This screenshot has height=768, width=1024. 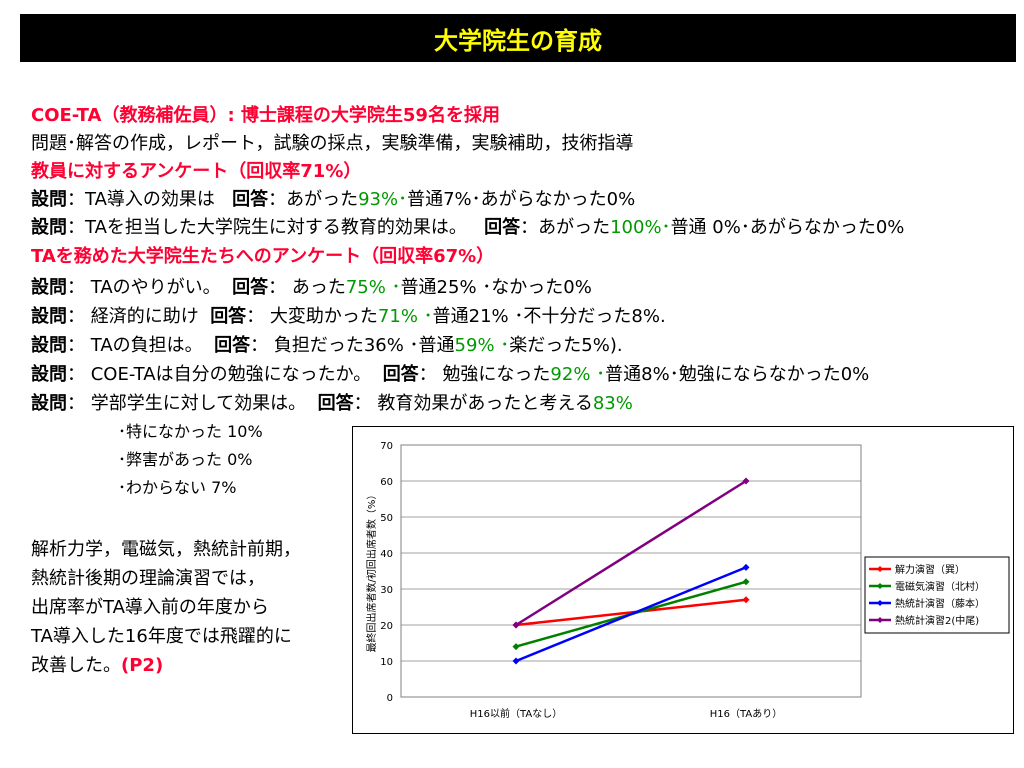 I want to click on faculty-survey-heading: 教員に対するアンケート（回収率71%）, so click(x=196, y=171).